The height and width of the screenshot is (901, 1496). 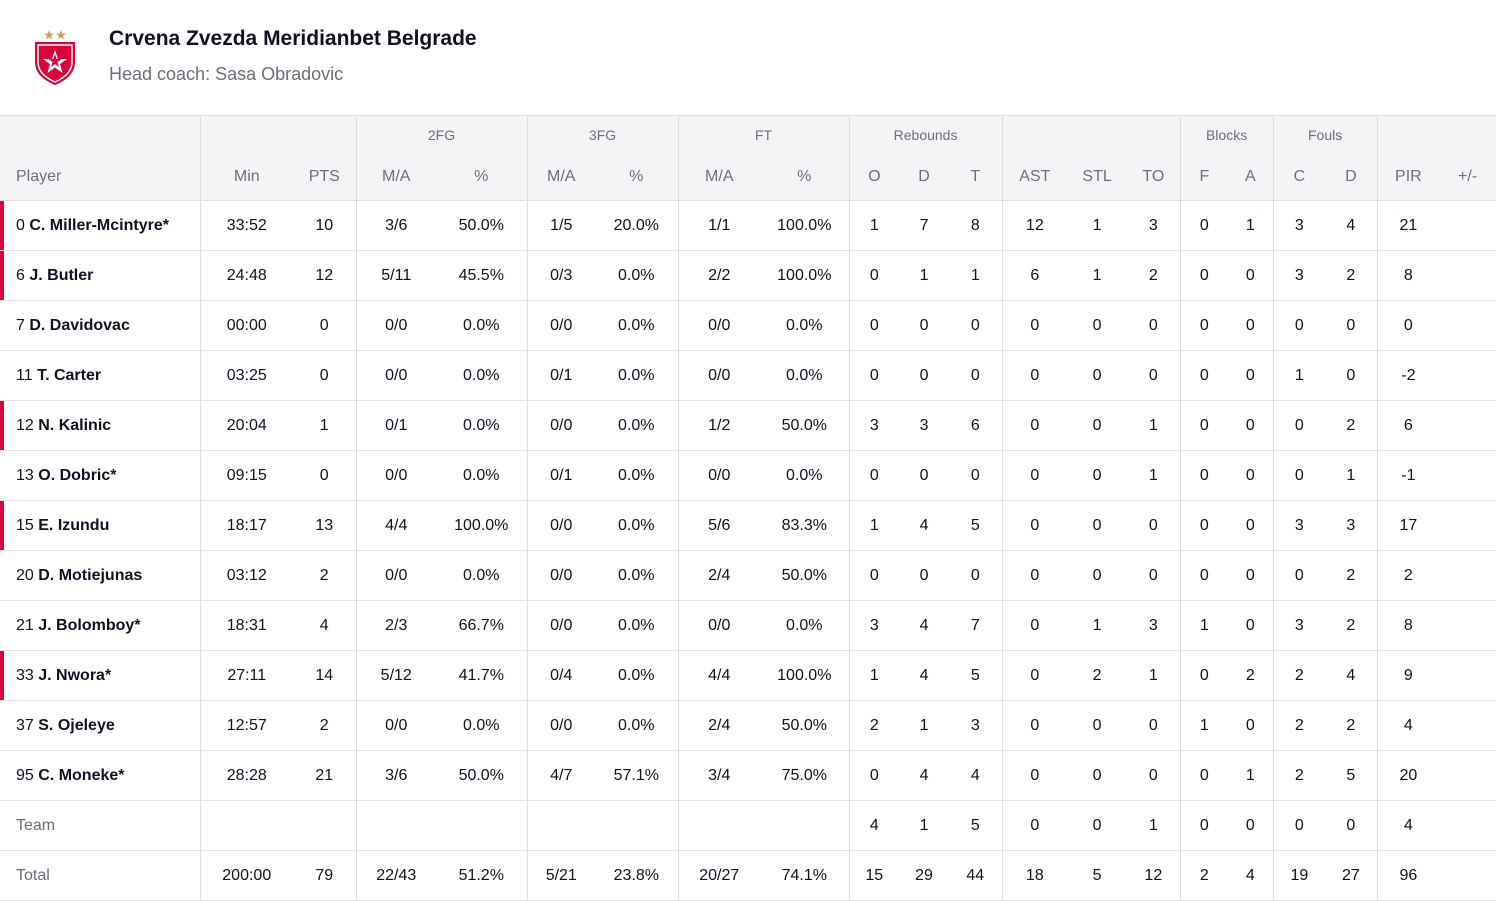 I want to click on stat-points: 4, so click(x=324, y=625).